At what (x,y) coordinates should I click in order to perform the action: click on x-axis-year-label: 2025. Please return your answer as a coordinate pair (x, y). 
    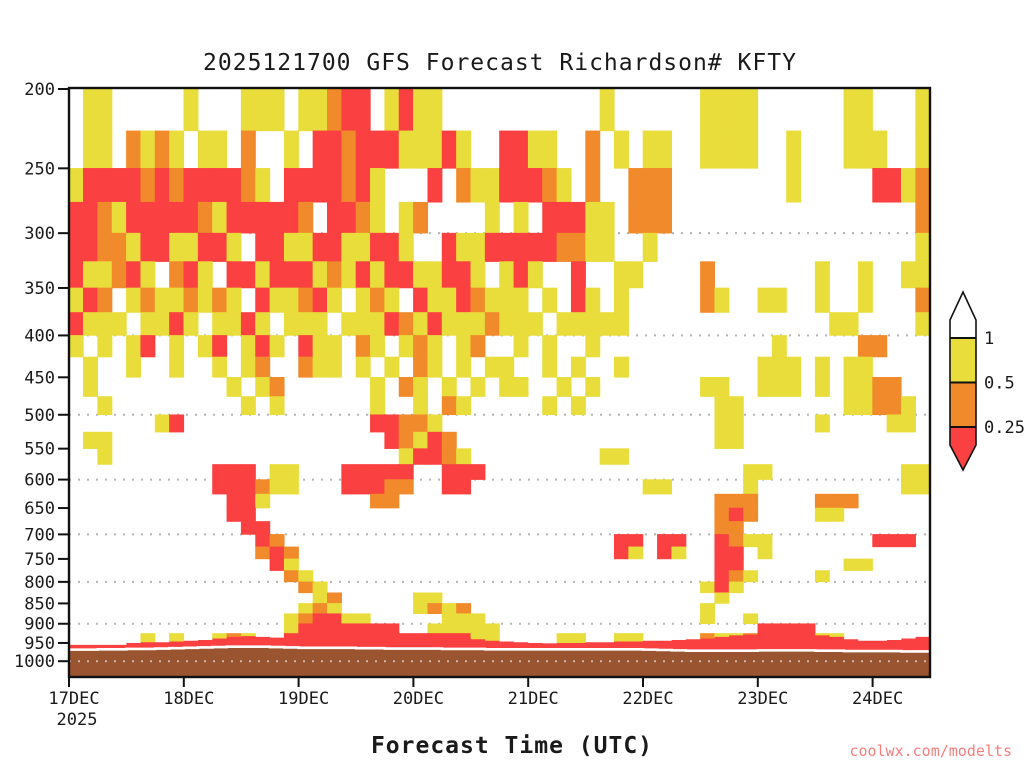
    Looking at the image, I should click on (77, 720).